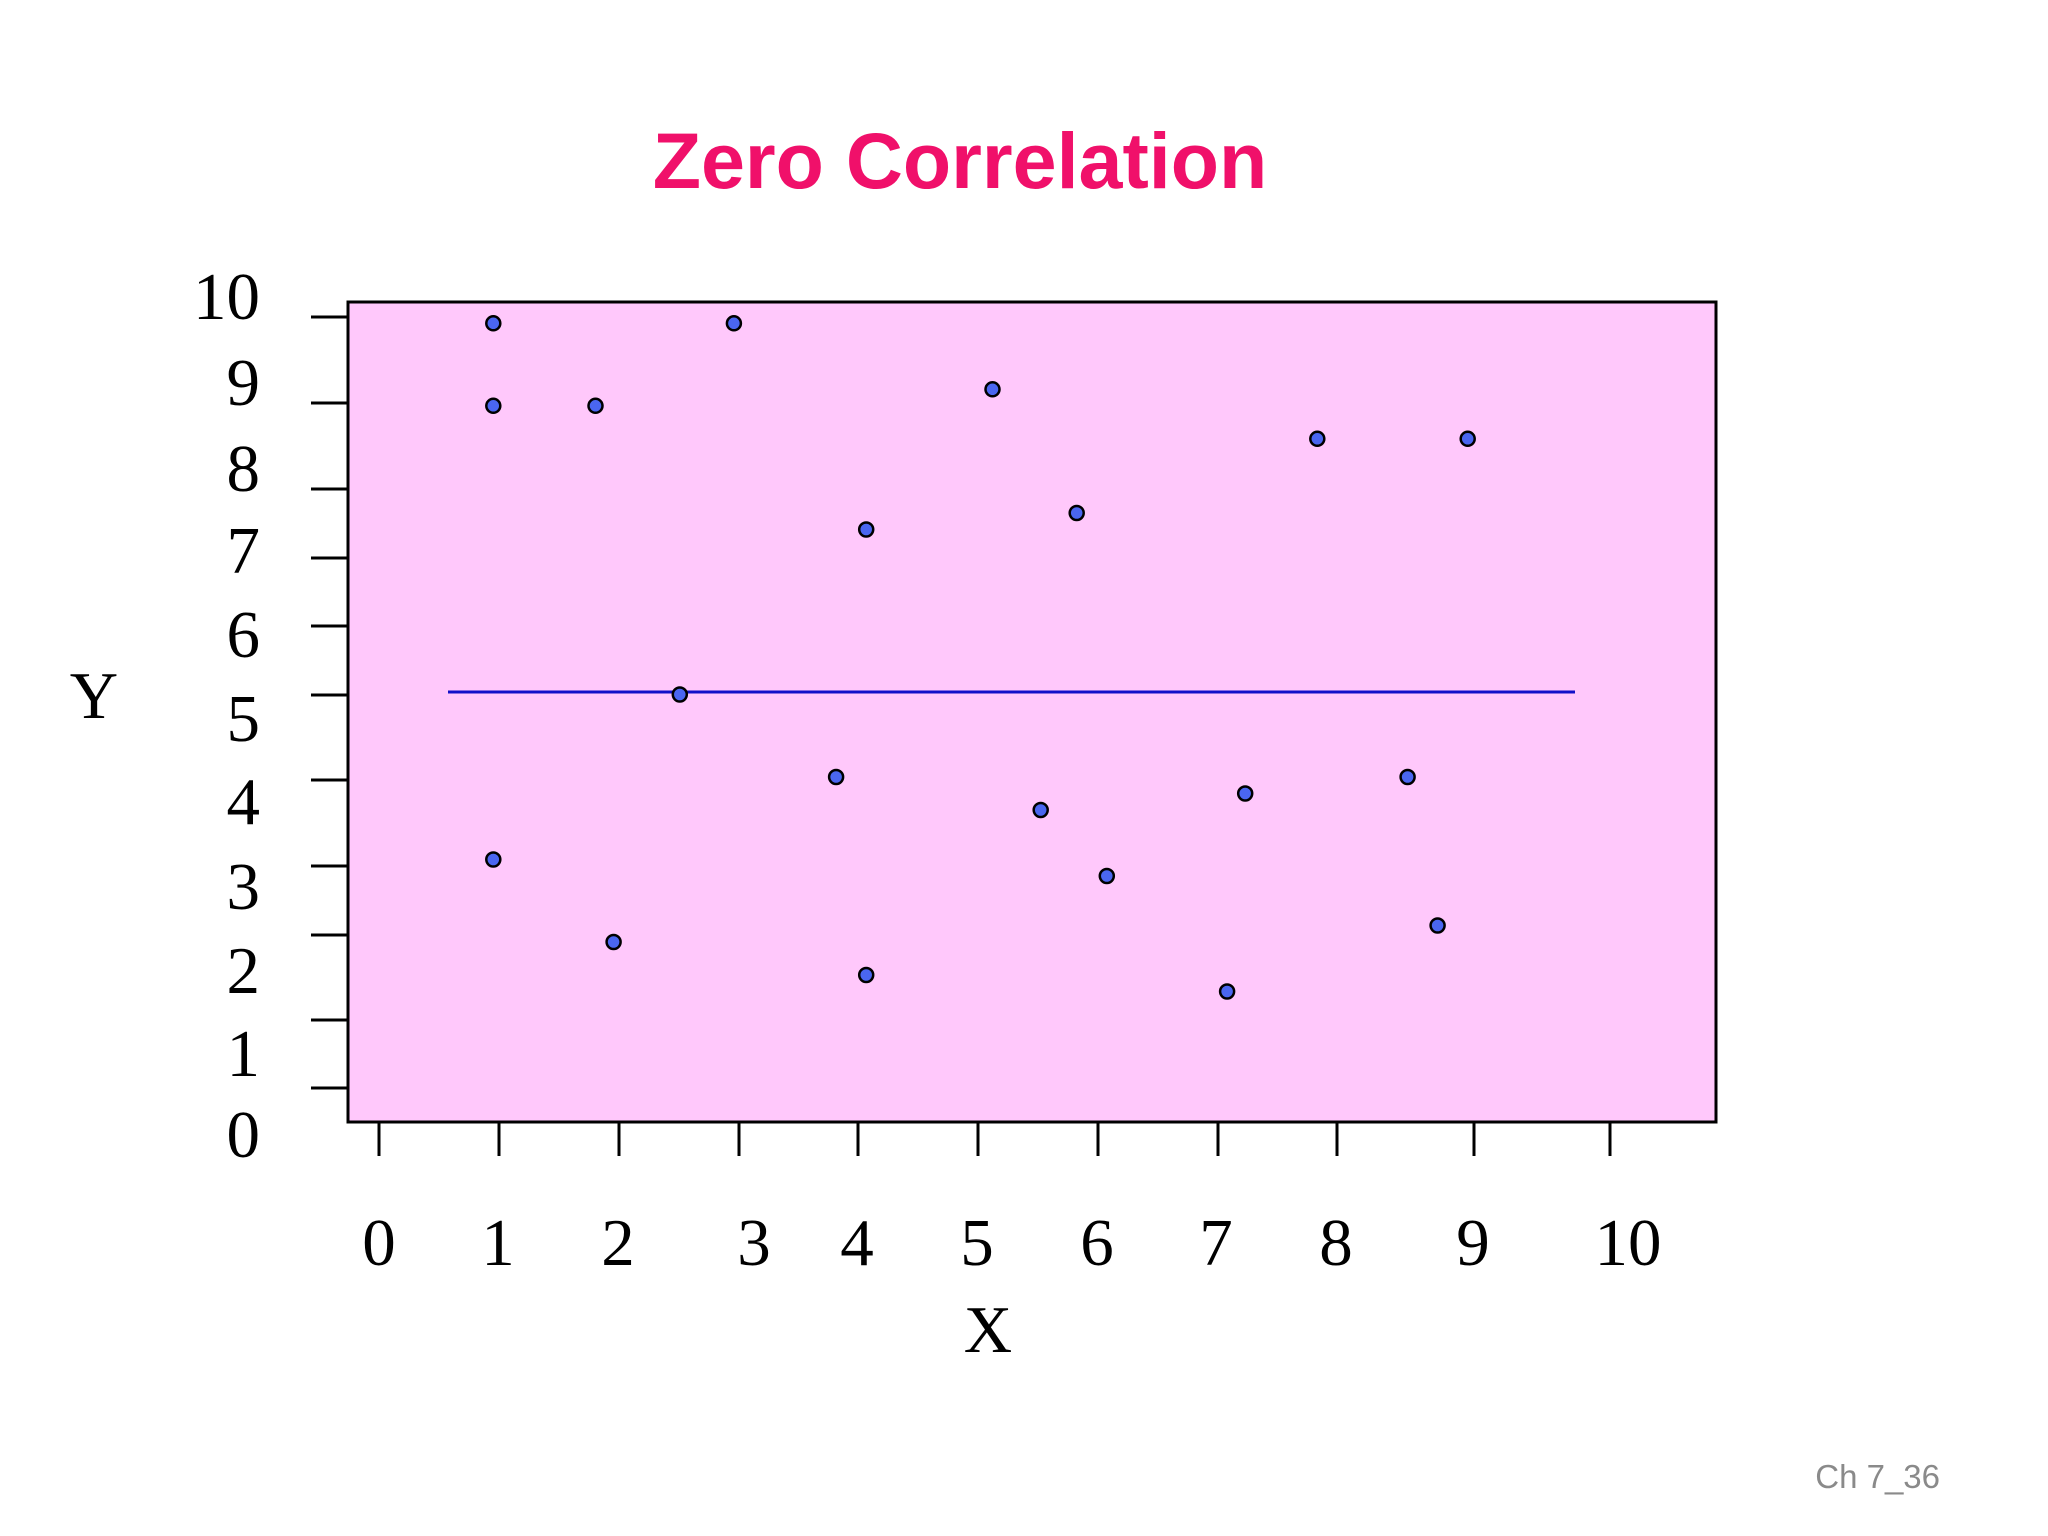  What do you see at coordinates (379, 1243) in the screenshot?
I see `x-tick-label: 0` at bounding box center [379, 1243].